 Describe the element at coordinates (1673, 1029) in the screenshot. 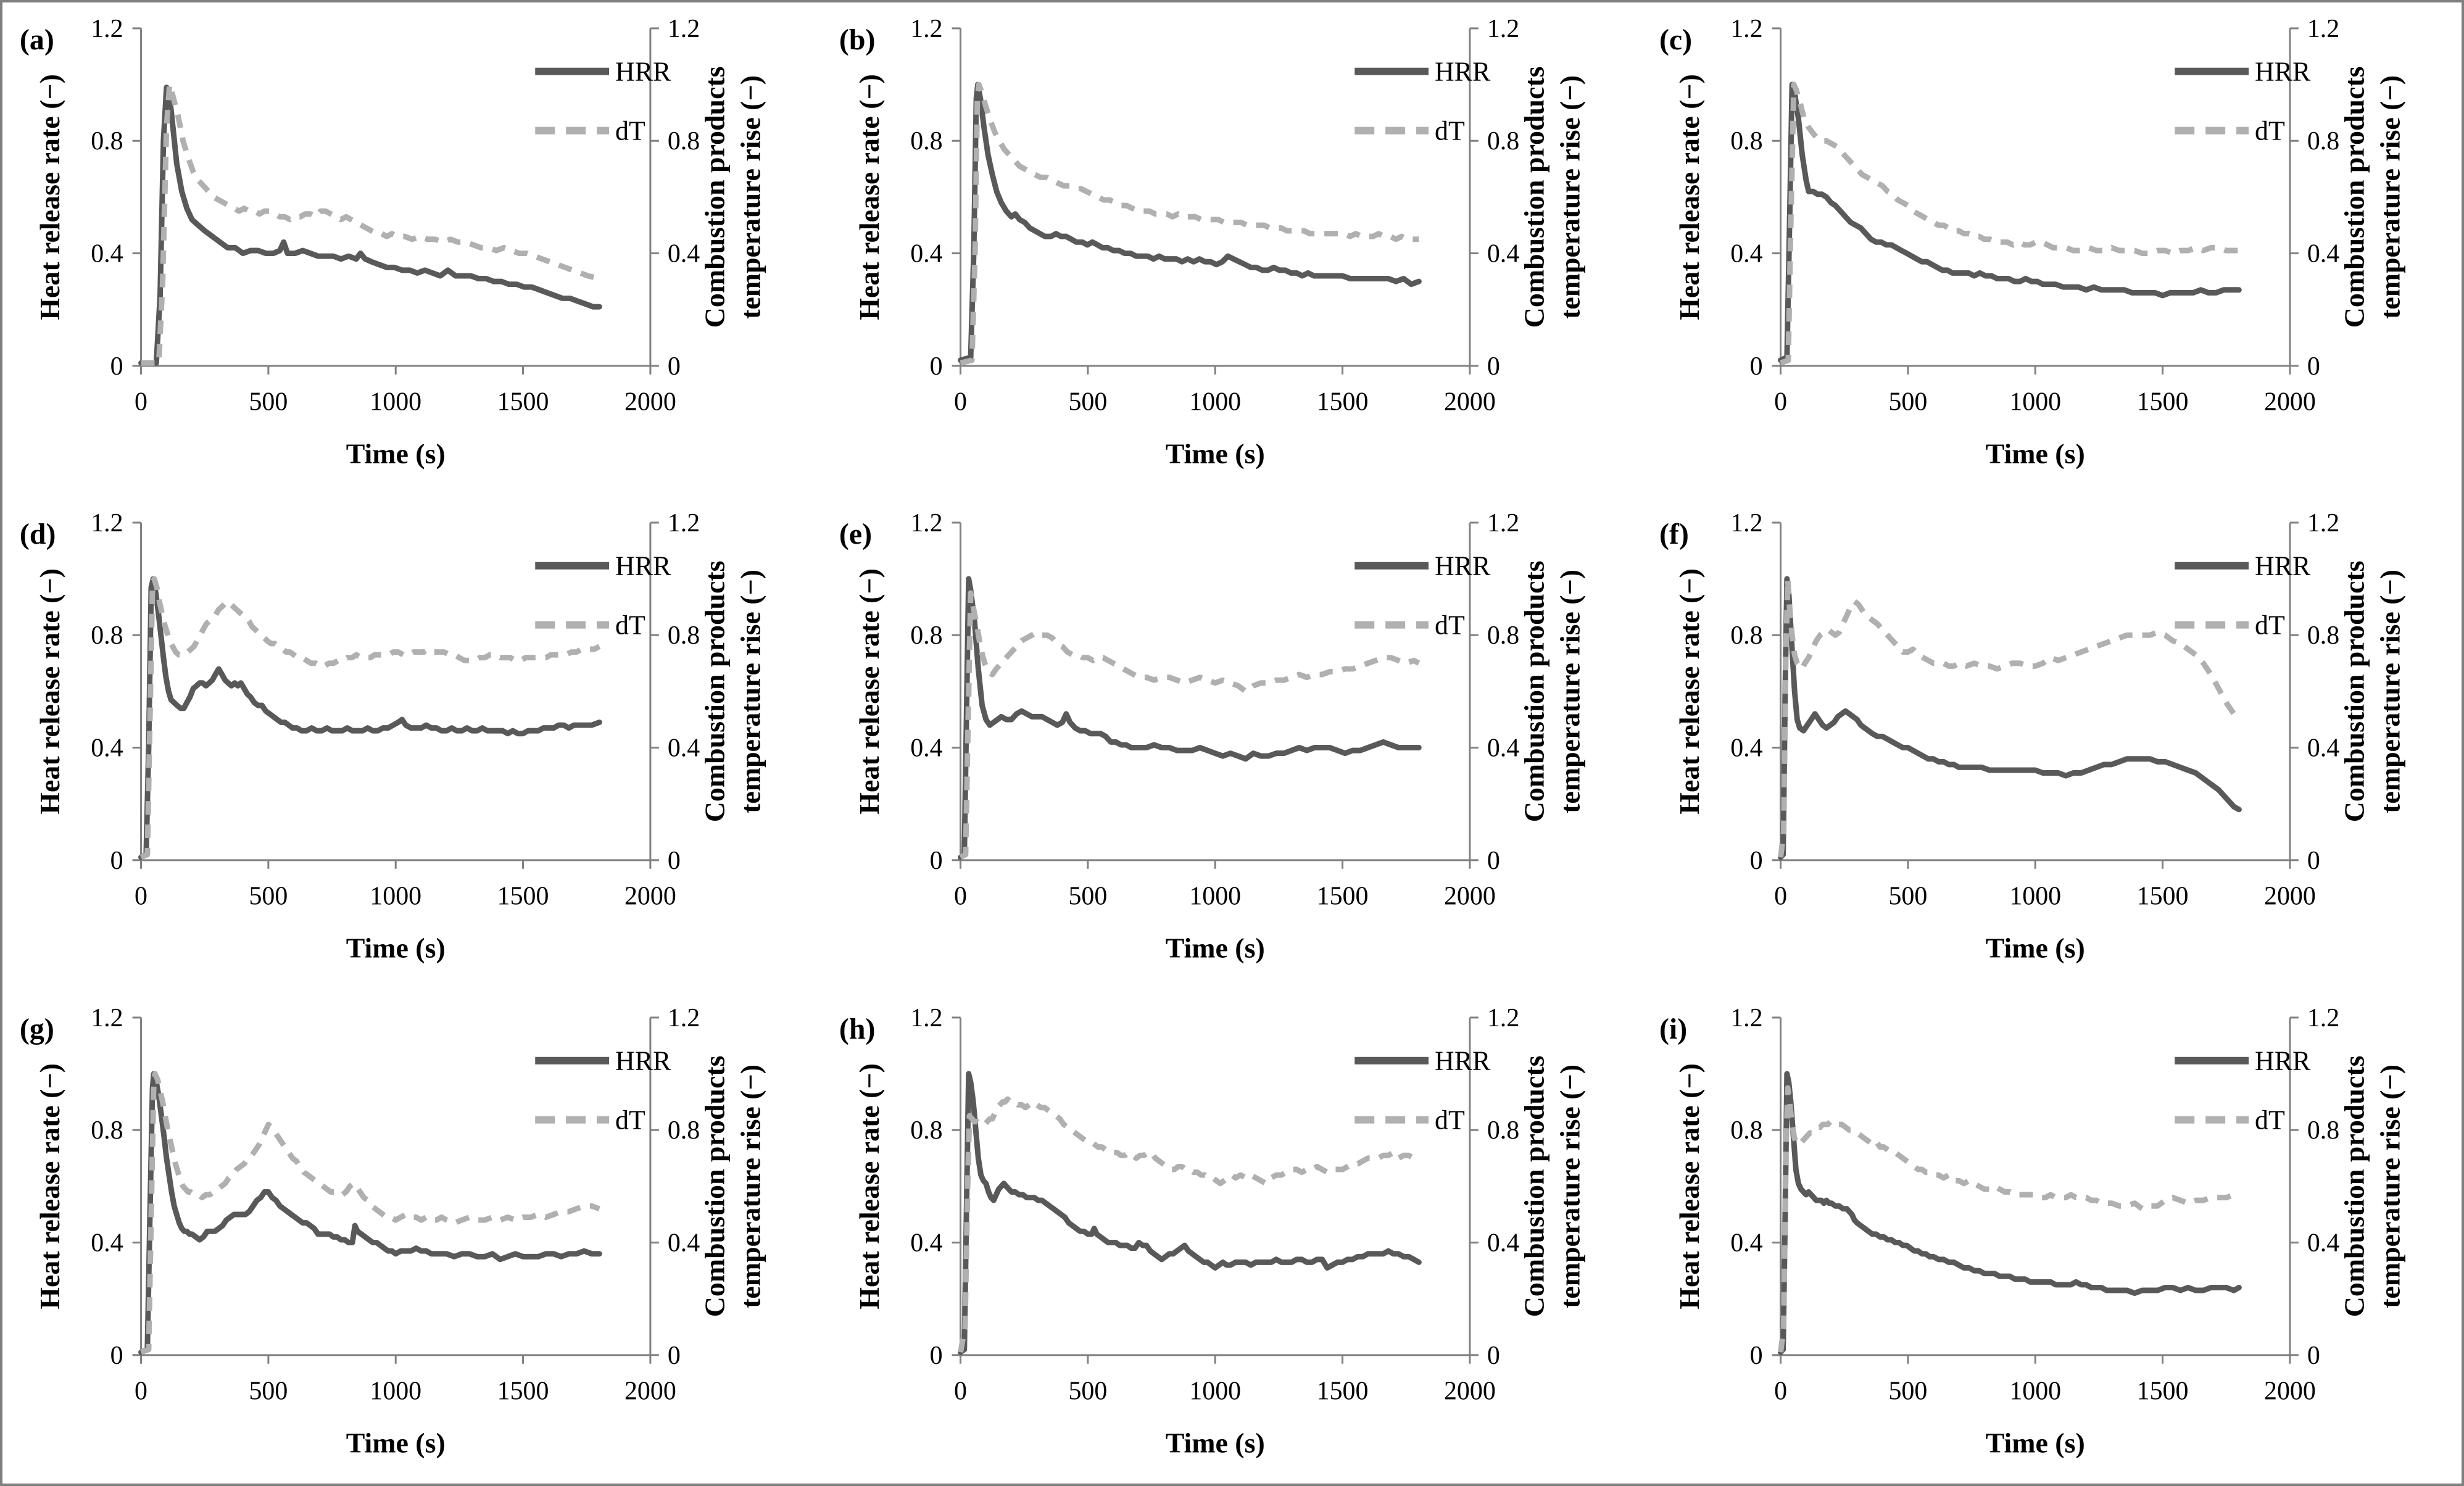

I see `subplot-label: (i)` at that location.